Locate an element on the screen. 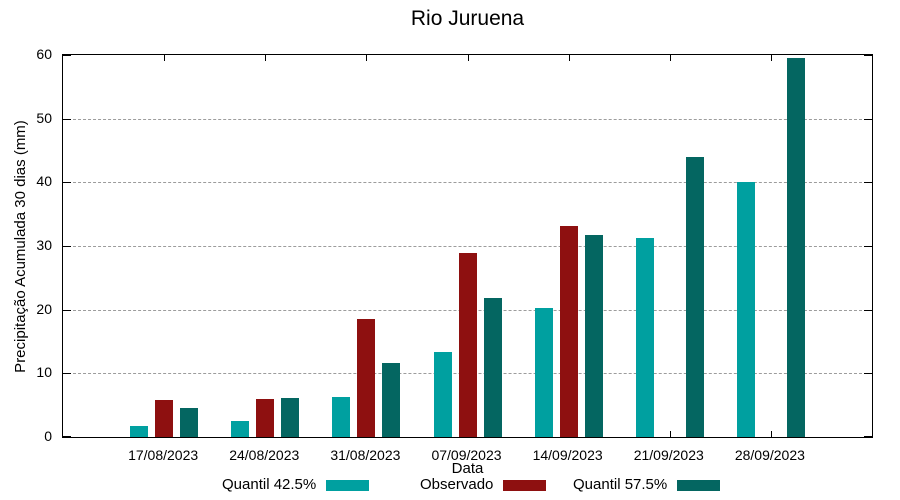 This screenshot has height=500, width=900. bar-quantil-42-5--07-09-2023 is located at coordinates (442, 394).